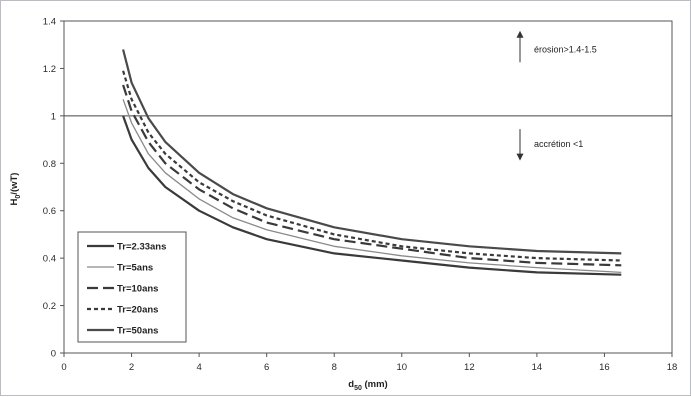 The image size is (691, 397). Describe the element at coordinates (141, 247) in the screenshot. I see `legend-label-1: Tr=2.33ans` at that location.